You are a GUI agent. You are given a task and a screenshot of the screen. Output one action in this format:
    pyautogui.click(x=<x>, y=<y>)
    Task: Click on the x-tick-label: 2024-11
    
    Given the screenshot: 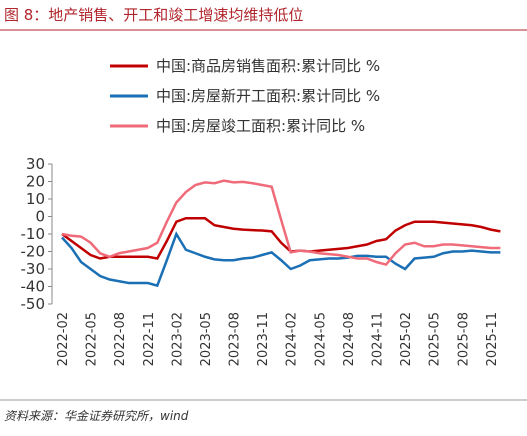 What is the action you would take?
    pyautogui.click(x=377, y=339)
    